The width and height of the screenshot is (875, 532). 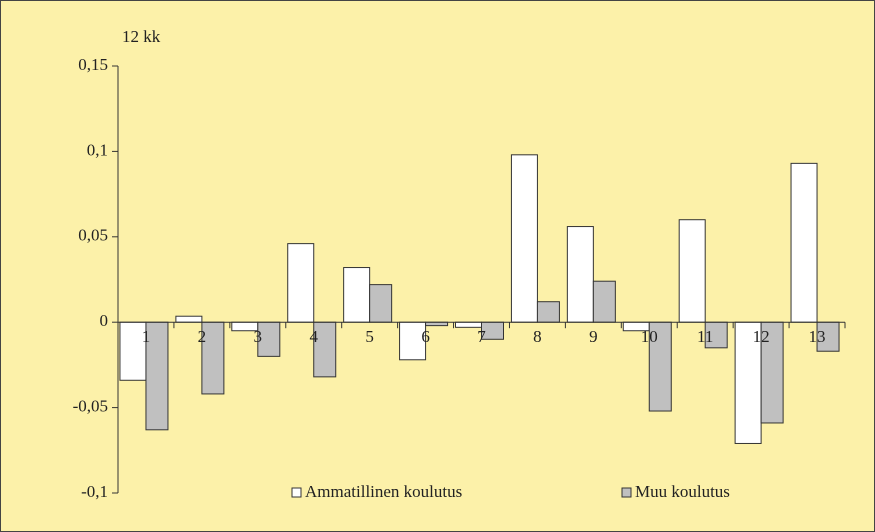 I want to click on x-tick-label: 11, so click(x=705, y=336).